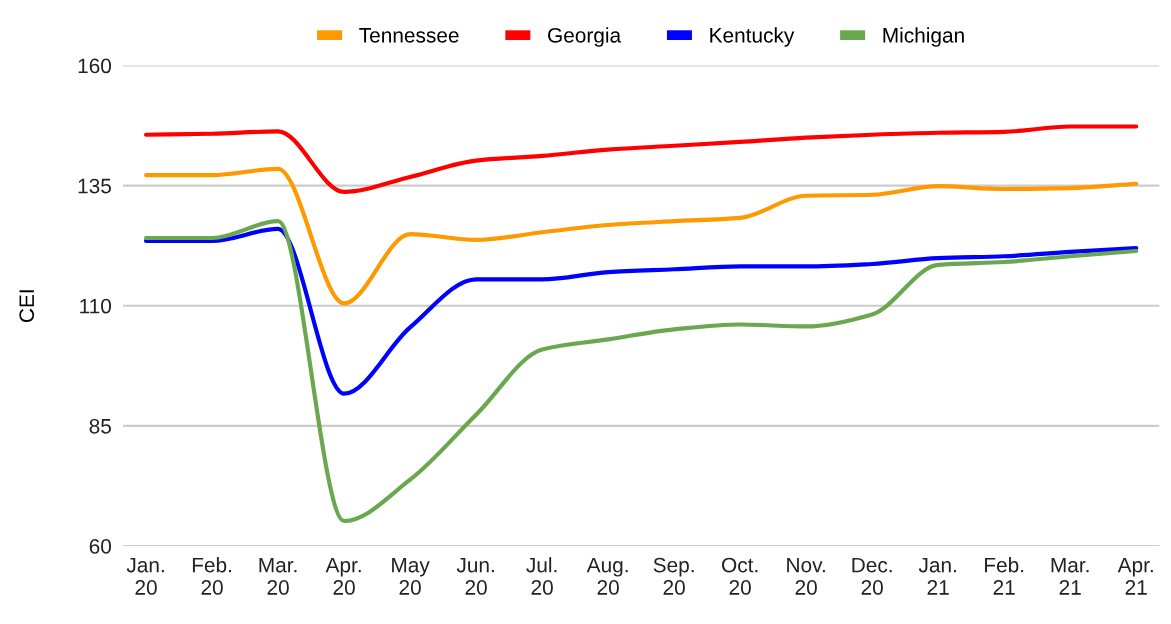 The image size is (1171, 624). What do you see at coordinates (1135, 576) in the screenshot?
I see `x-tick-label: Apr. 21` at bounding box center [1135, 576].